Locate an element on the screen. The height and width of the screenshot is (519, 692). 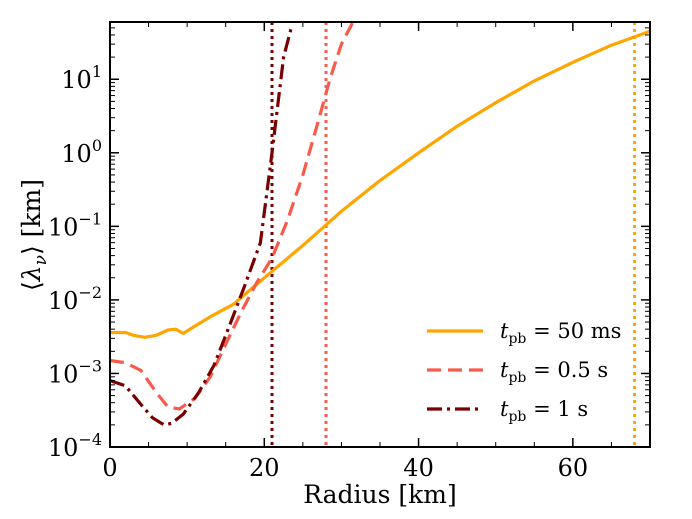
y-axis-title-nu: ν is located at coordinates (41, 260).